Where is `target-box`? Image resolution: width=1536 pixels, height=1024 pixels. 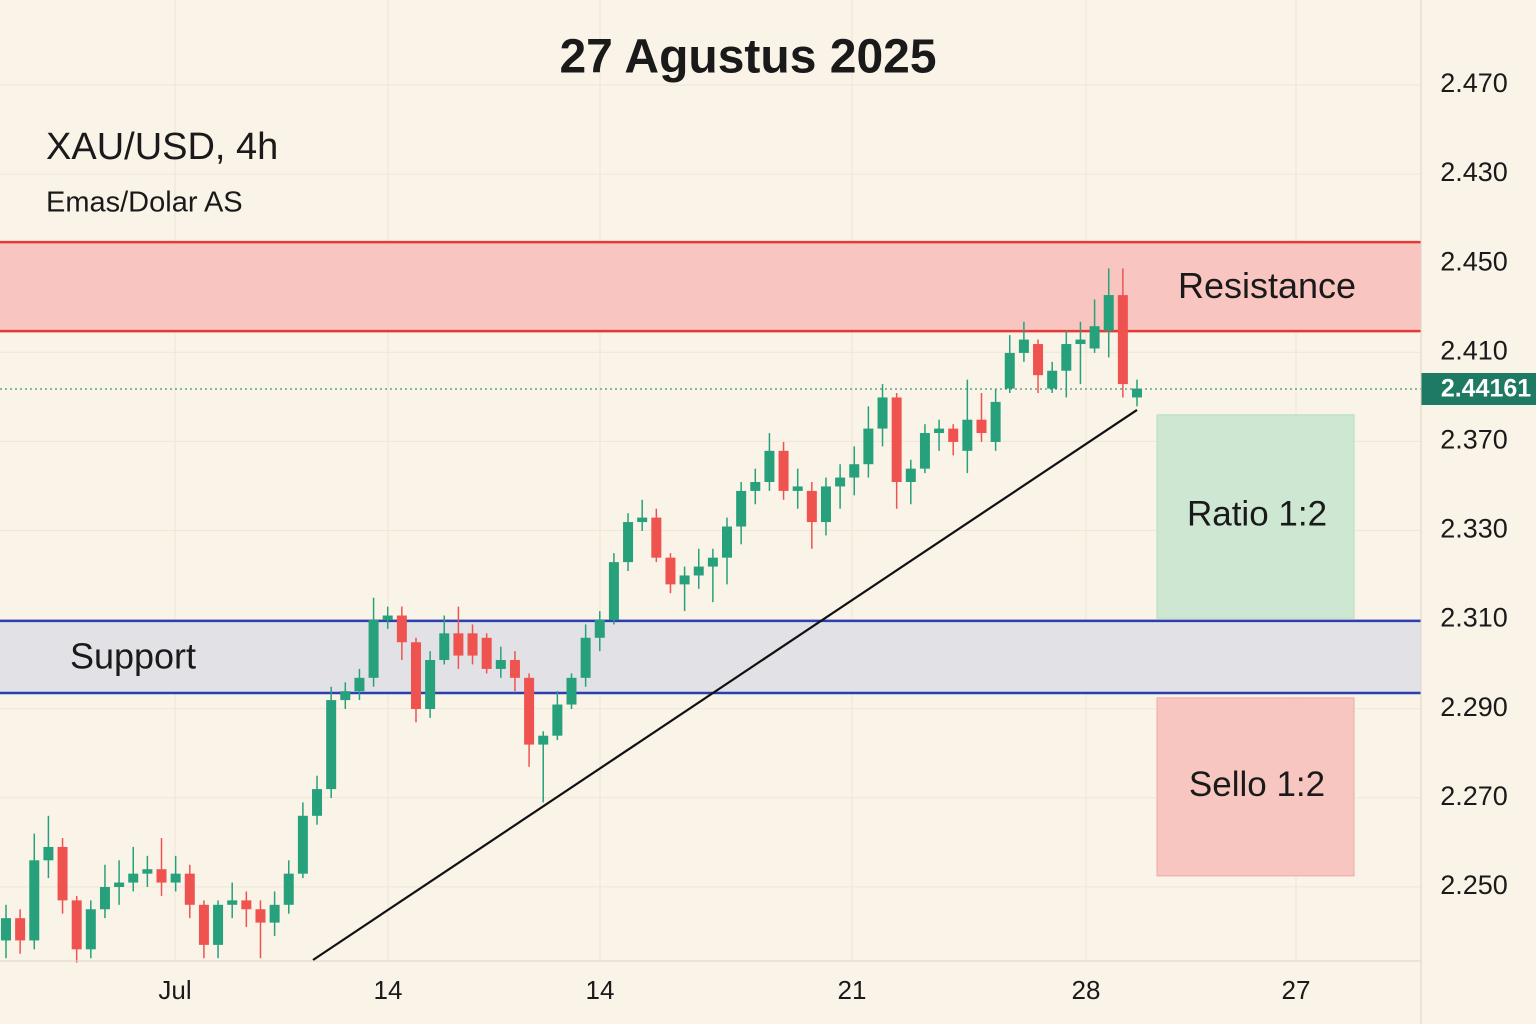
target-box is located at coordinates (1255, 787).